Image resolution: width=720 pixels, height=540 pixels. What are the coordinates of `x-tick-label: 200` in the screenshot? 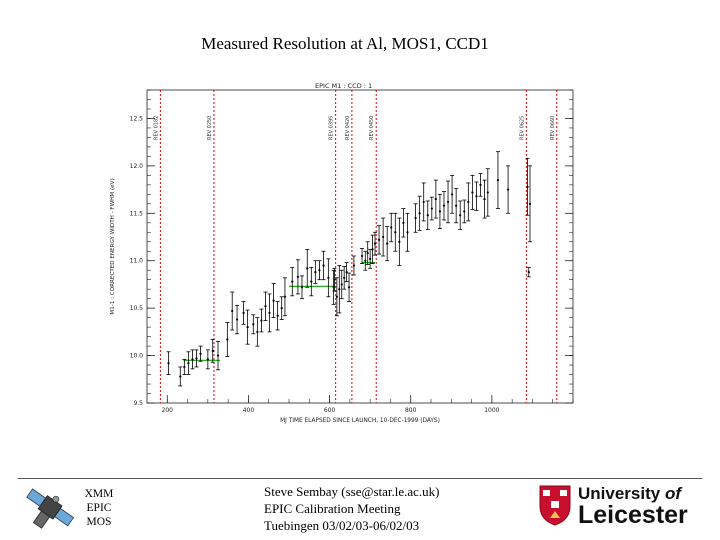 It's located at (168, 410).